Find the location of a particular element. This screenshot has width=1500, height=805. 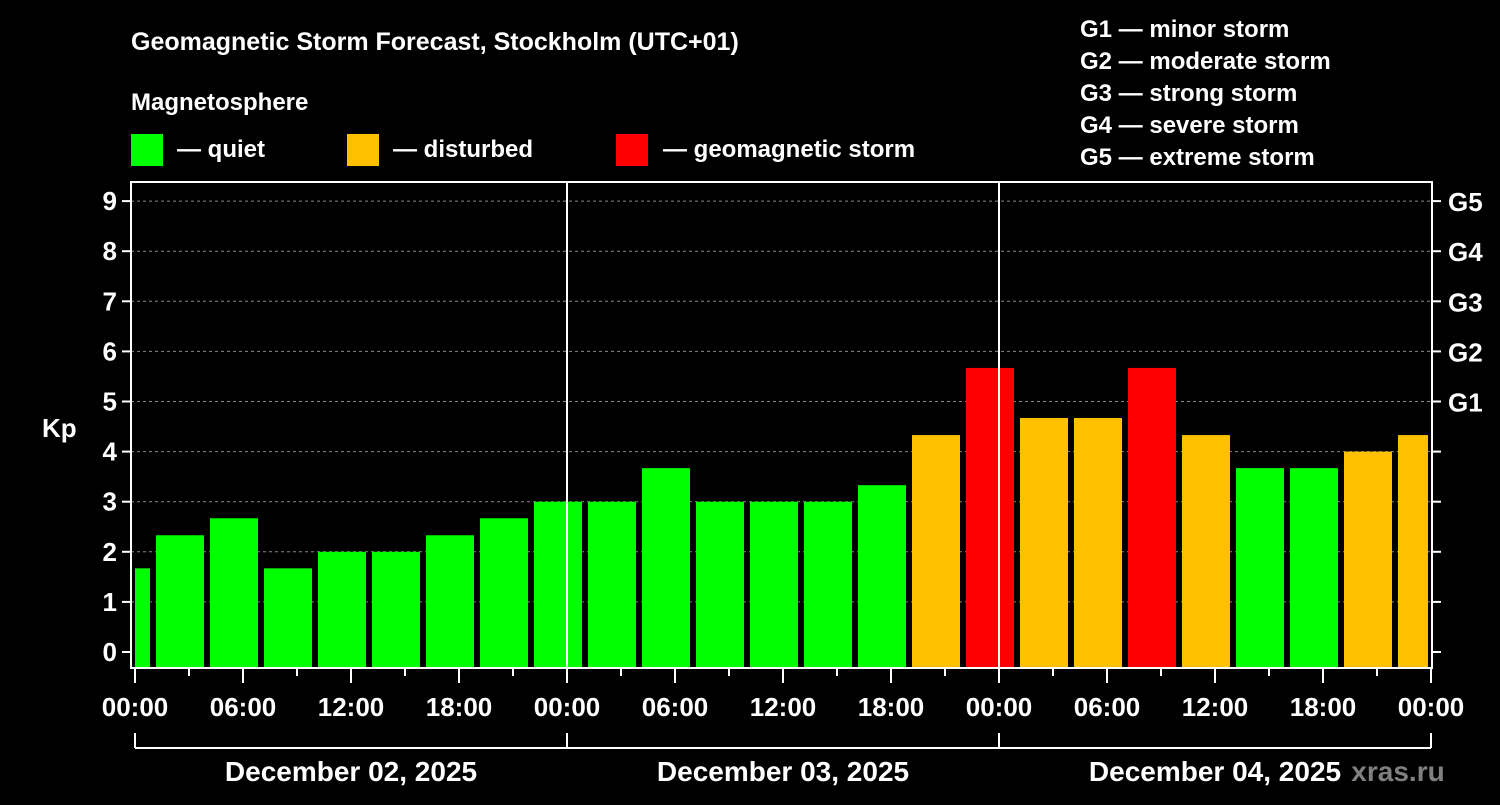

date-label-1: December 02, 2025 is located at coordinates (351, 771).